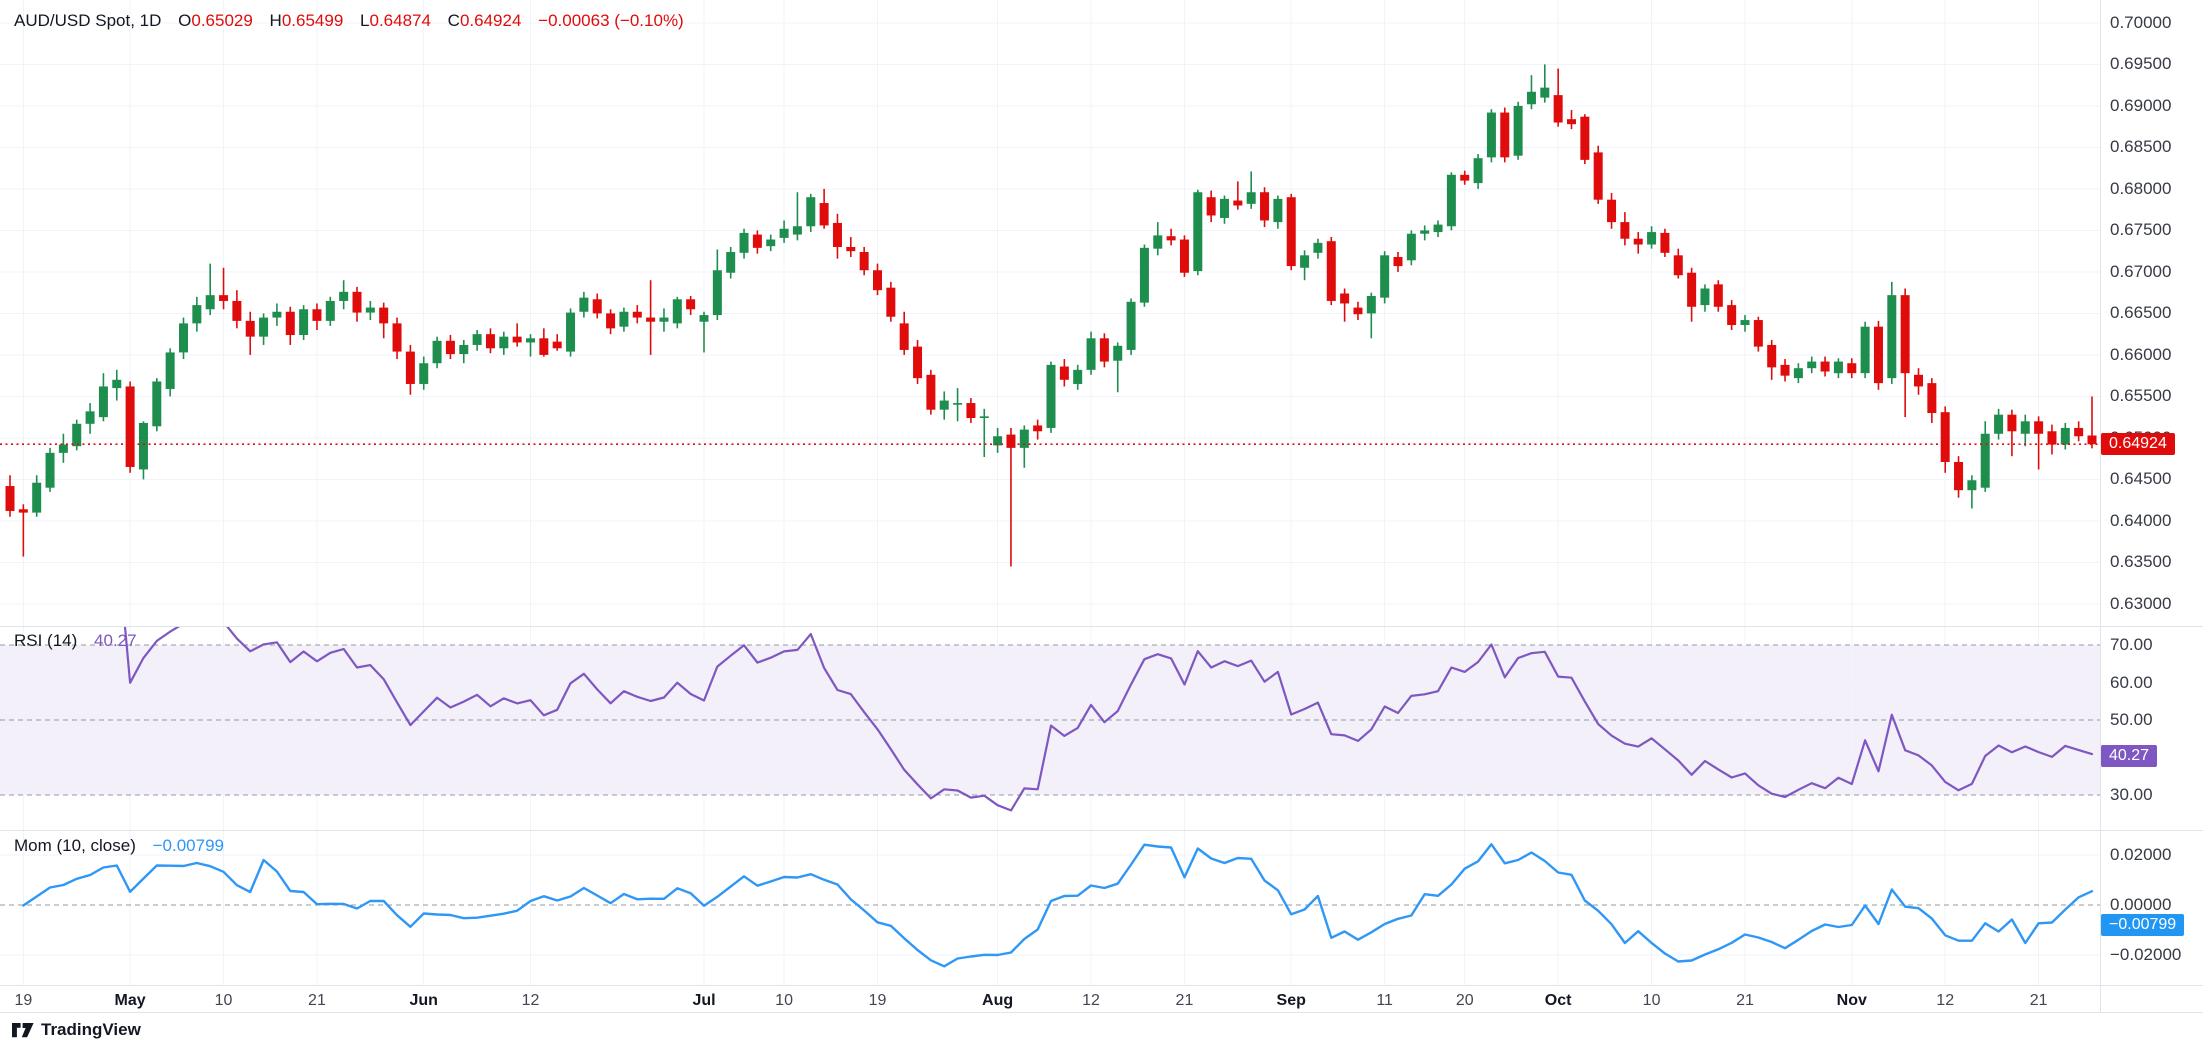 Image resolution: width=2203 pixels, height=1043 pixels. Describe the element at coordinates (2141, 271) in the screenshot. I see `price-axis-label: 0.67000` at that location.